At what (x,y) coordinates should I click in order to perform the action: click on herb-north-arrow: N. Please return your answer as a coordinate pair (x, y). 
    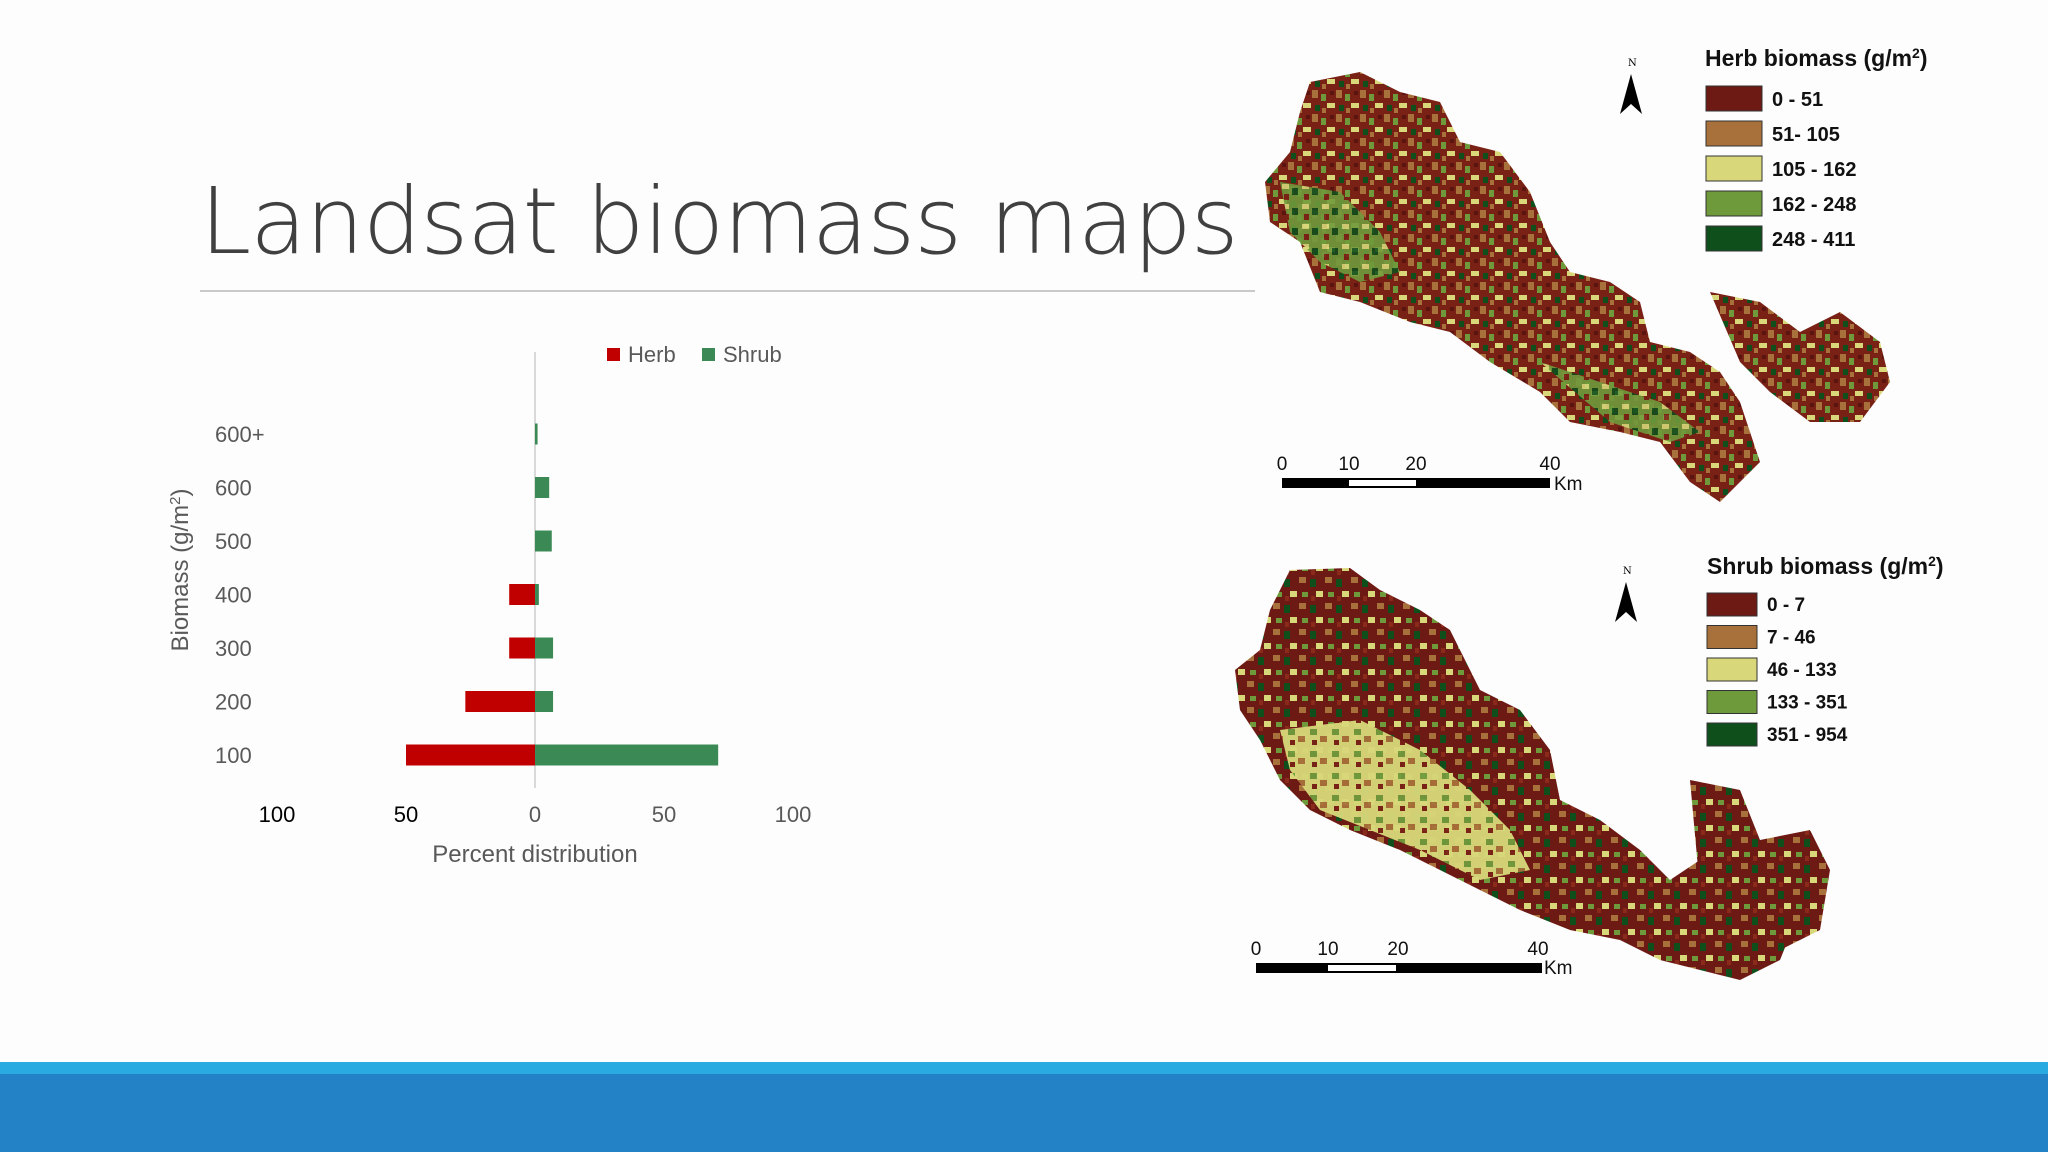
    Looking at the image, I should click on (1631, 86).